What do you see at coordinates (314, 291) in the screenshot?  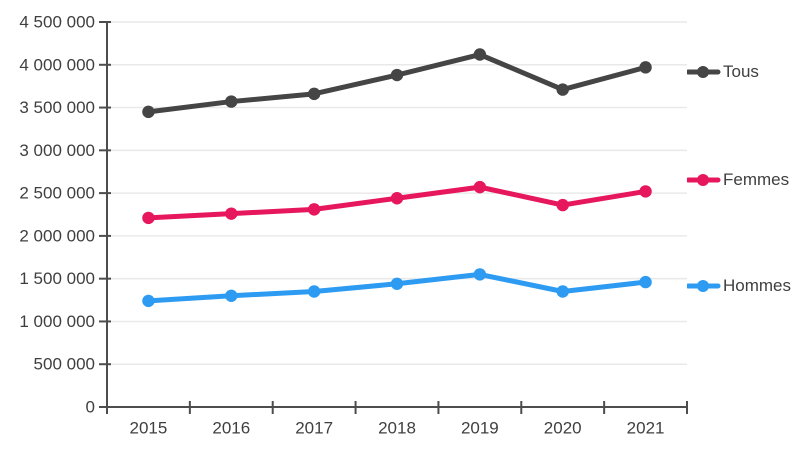 I see `data-point-hommes-2017` at bounding box center [314, 291].